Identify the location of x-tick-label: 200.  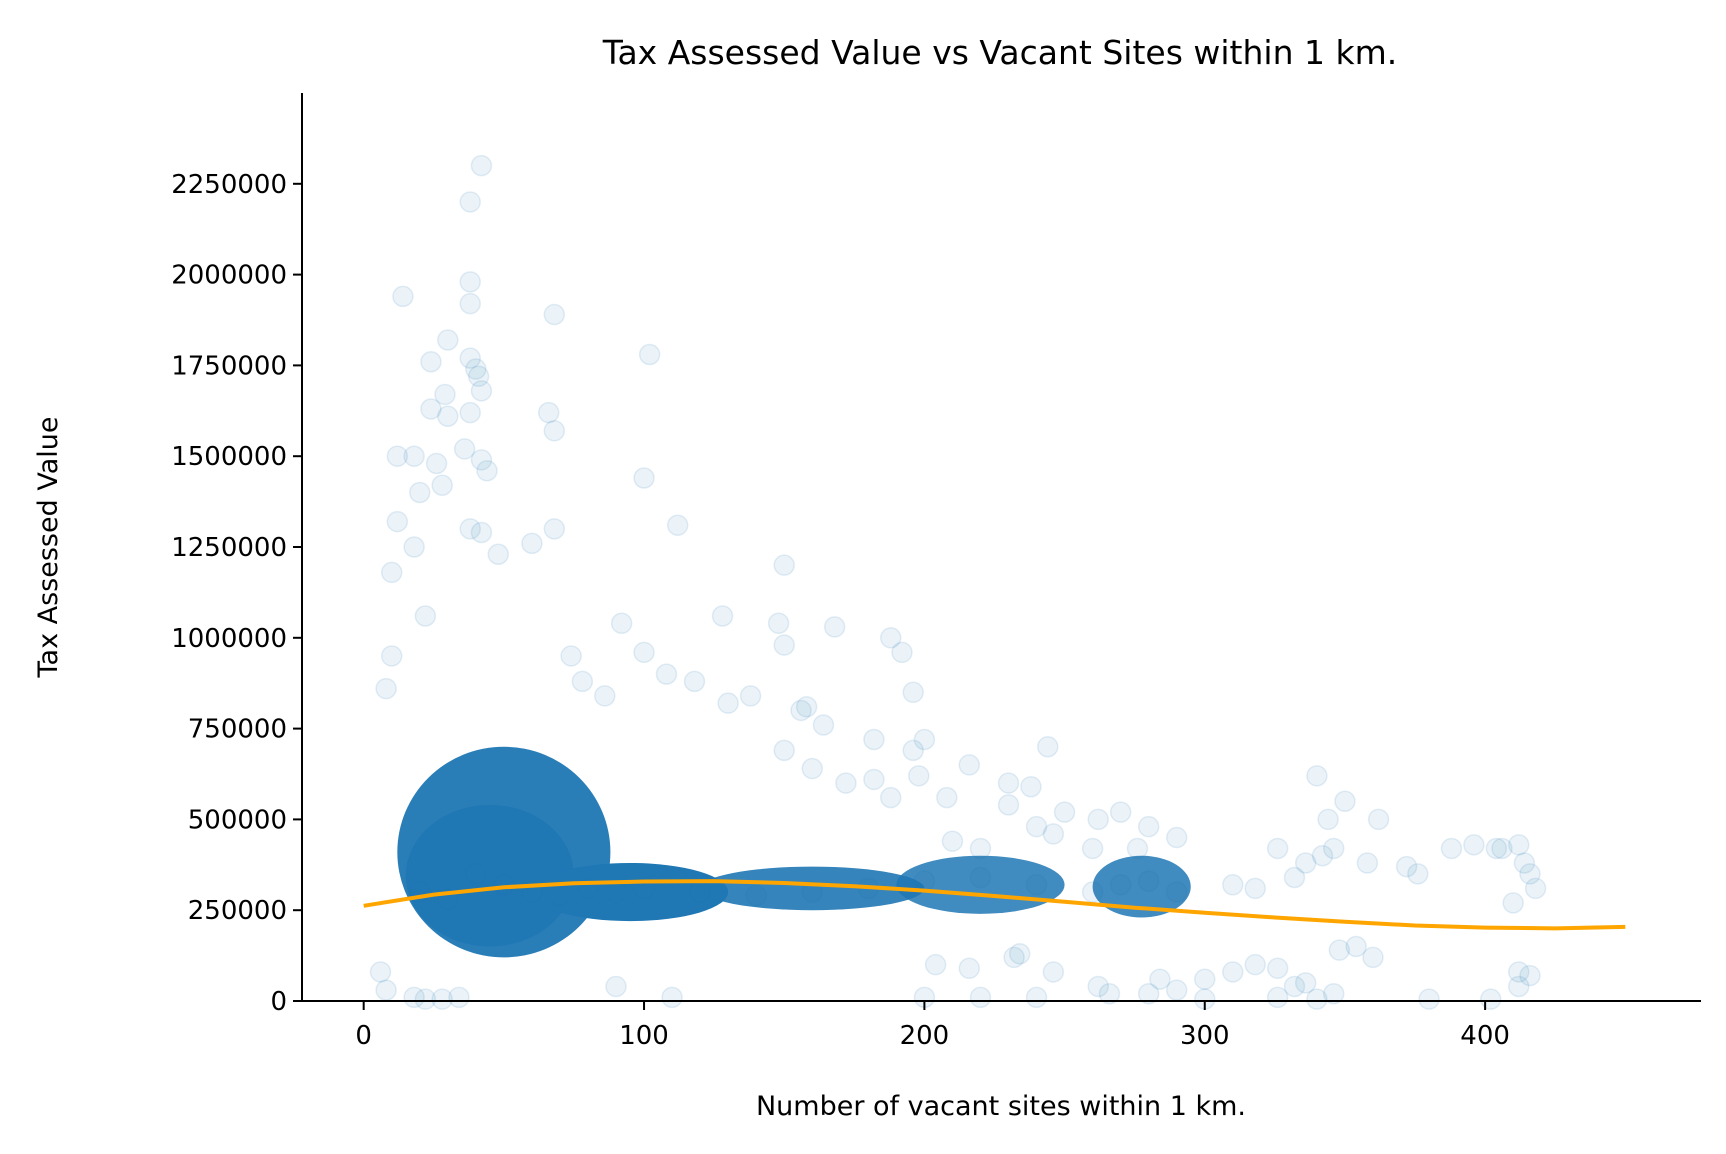
(925, 1036).